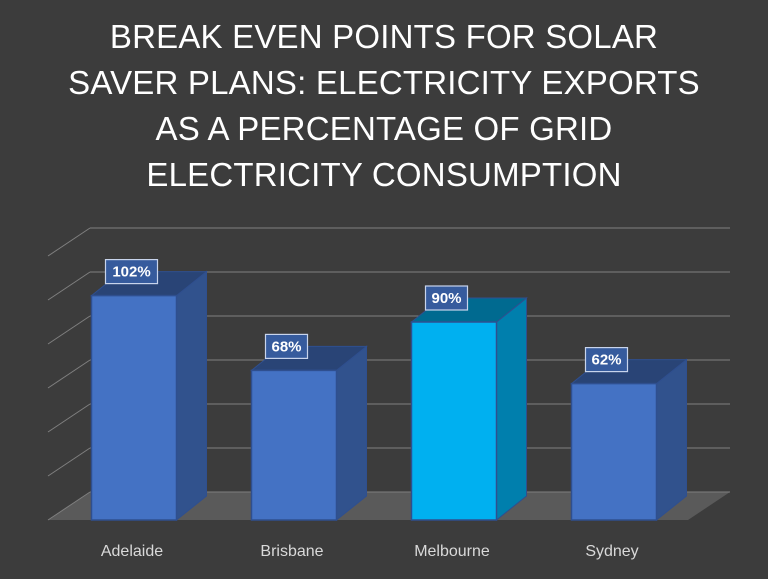 This screenshot has height=579, width=768. What do you see at coordinates (291, 551) in the screenshot?
I see `category-label: Brisbane` at bounding box center [291, 551].